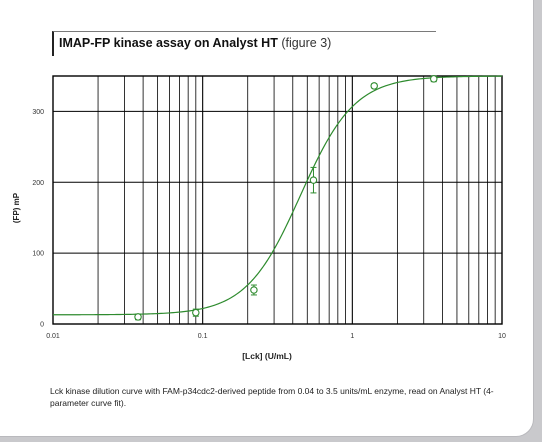  I want to click on x-tick-labels: 0.01 0.1 1 10, so click(276, 336).